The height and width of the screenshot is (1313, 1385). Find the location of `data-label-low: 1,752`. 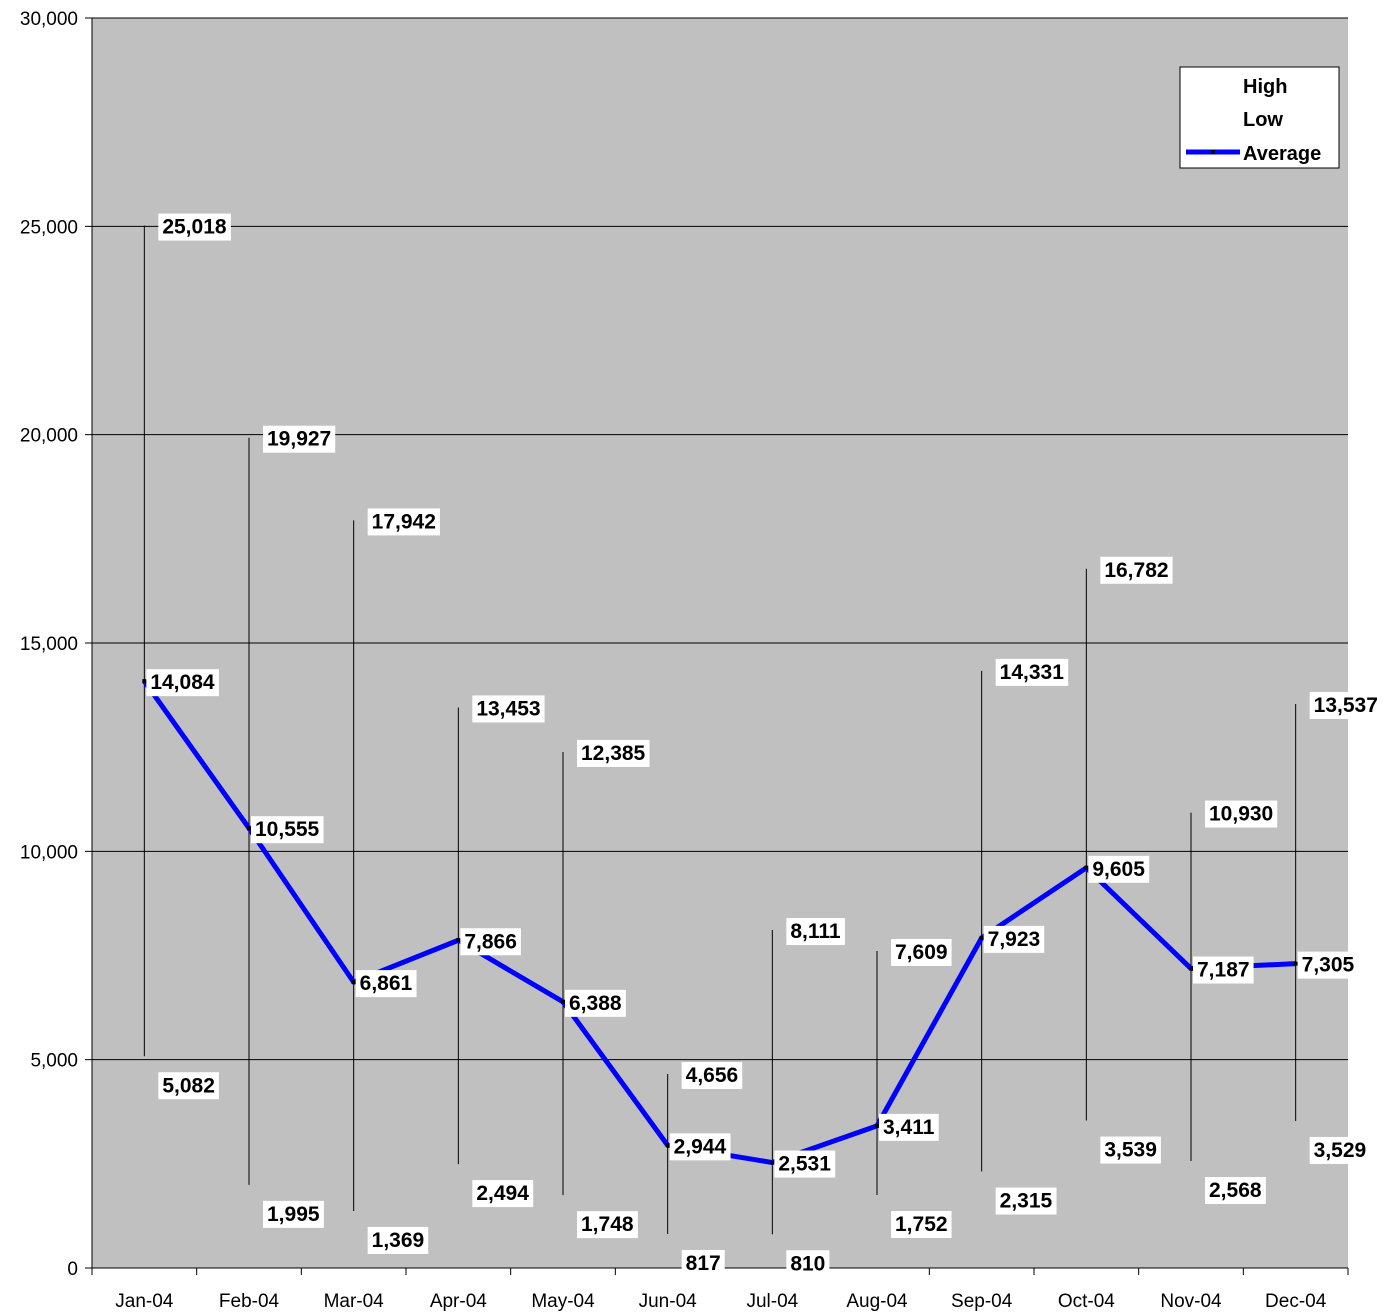

data-label-low: 1,752 is located at coordinates (921, 1224).